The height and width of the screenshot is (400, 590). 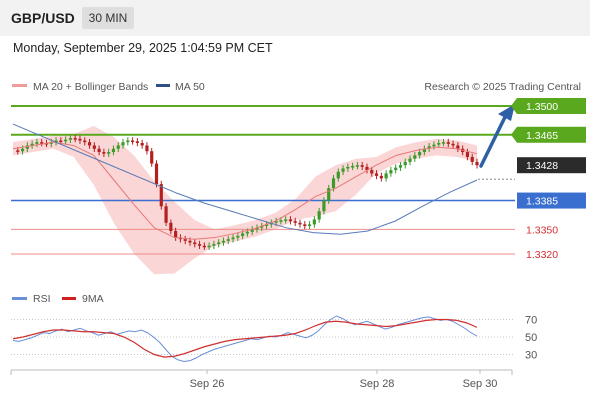 What do you see at coordinates (90, 87) in the screenshot?
I see `ma20-legend-label: MA 20 + Bollinger Bands` at bounding box center [90, 87].